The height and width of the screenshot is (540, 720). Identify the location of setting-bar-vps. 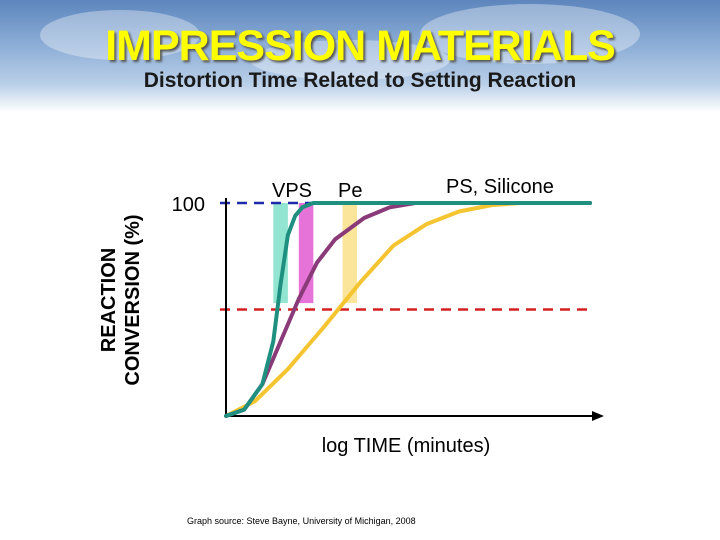
(280, 253).